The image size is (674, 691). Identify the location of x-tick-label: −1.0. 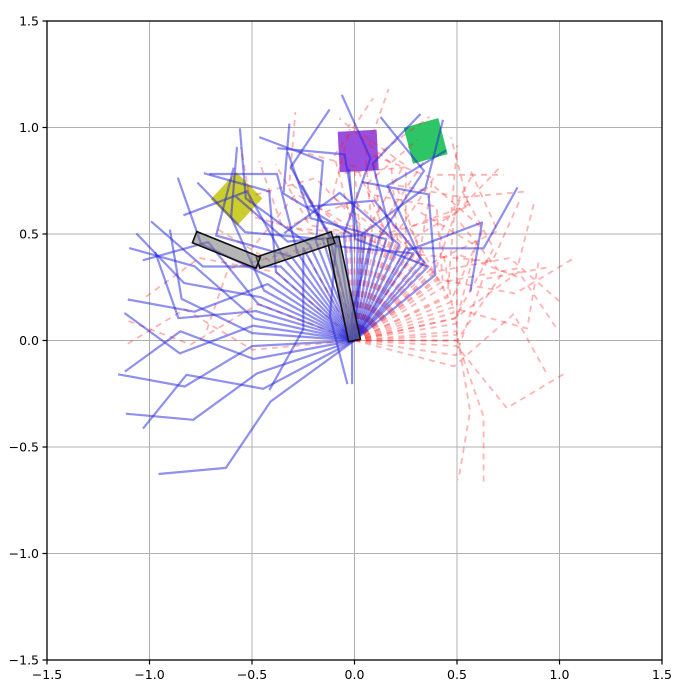
(149, 674).